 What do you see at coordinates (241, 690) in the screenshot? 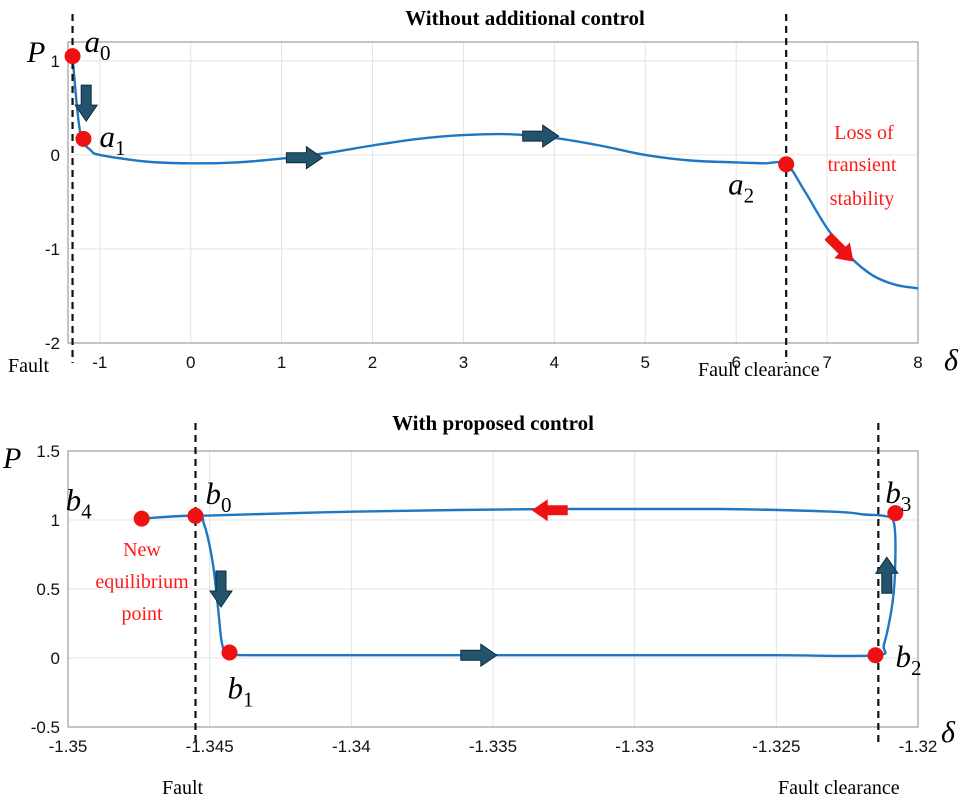
I see `point-label: b1` at bounding box center [241, 690].